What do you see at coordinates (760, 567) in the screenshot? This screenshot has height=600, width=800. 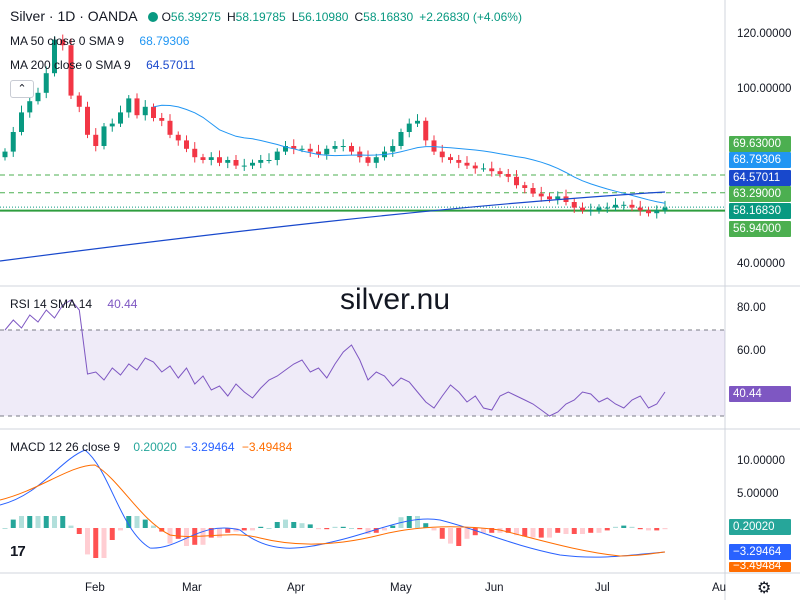 I see `macd-tag-signal: −3.49484` at bounding box center [760, 567].